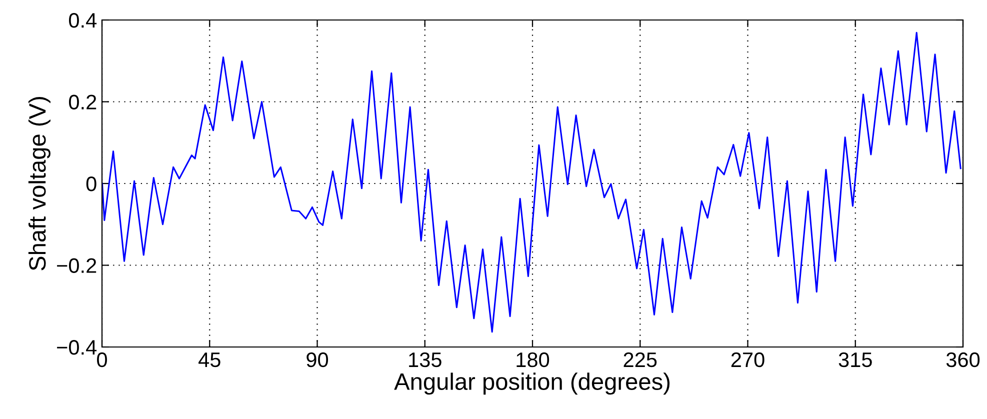  What do you see at coordinates (963, 360) in the screenshot?
I see `x-tick-label: 360` at bounding box center [963, 360].